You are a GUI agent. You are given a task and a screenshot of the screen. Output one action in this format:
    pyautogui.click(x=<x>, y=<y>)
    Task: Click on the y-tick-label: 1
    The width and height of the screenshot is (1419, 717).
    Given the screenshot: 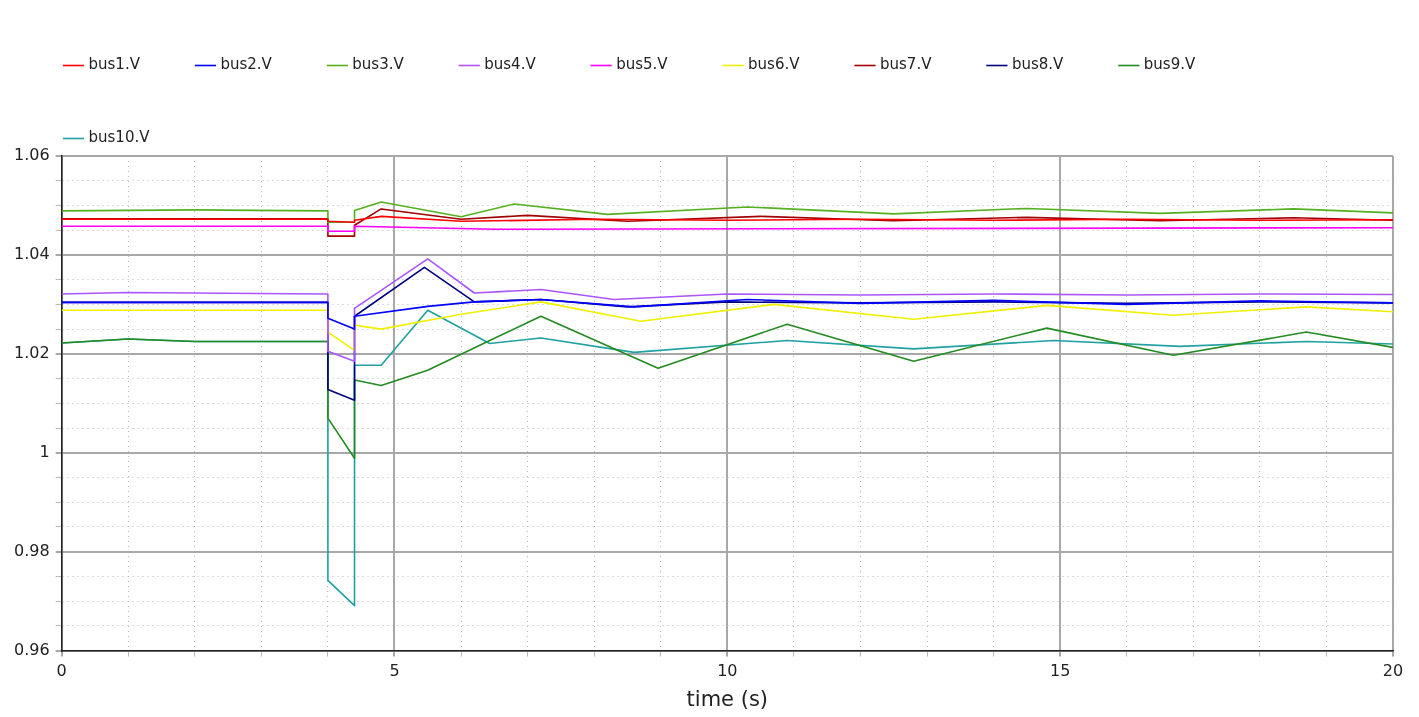 What is the action you would take?
    pyautogui.click(x=44, y=451)
    